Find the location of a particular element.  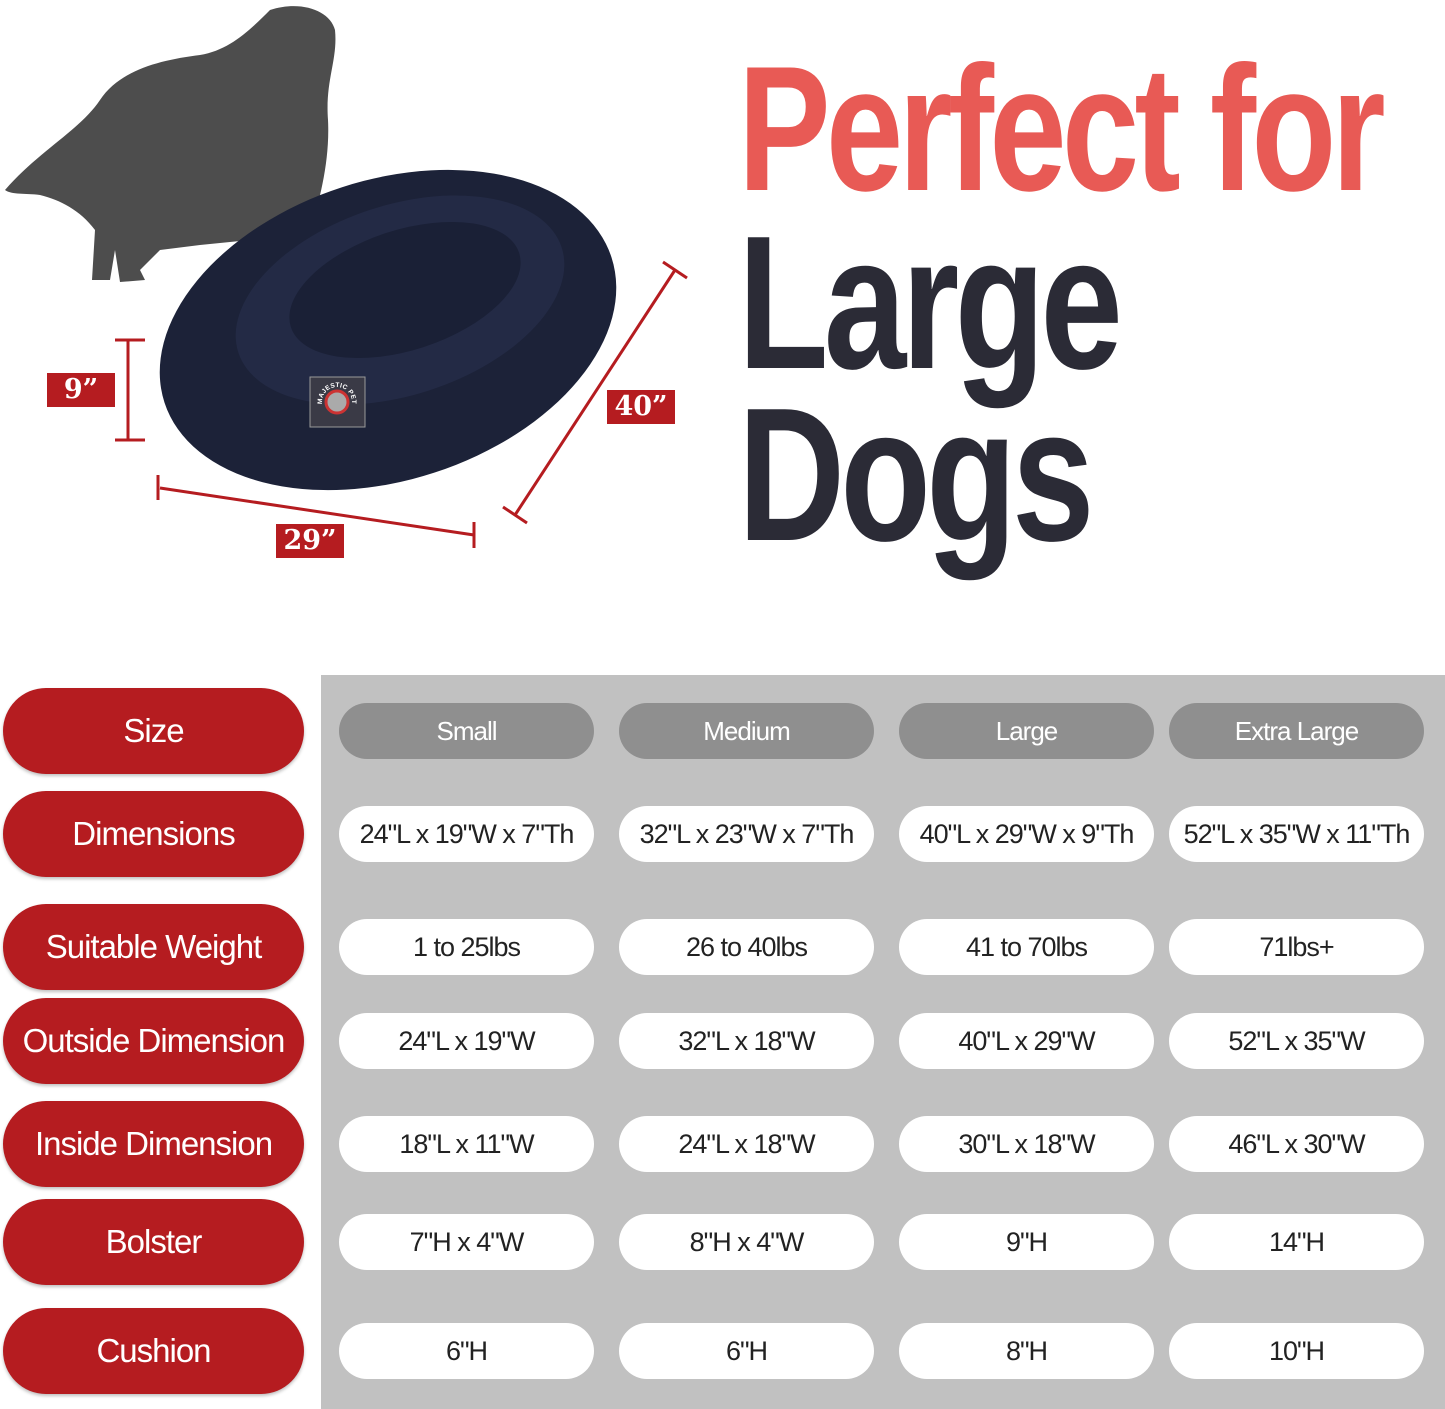

length-dimension-label: 40” is located at coordinates (641, 407).